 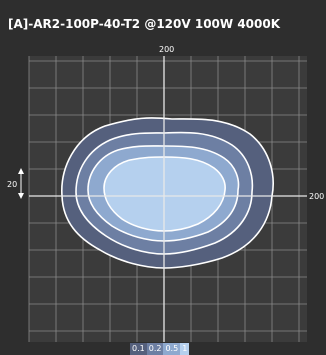 What do you see at coordinates (185, 349) in the screenshot?
I see `legend-item: 1` at bounding box center [185, 349].